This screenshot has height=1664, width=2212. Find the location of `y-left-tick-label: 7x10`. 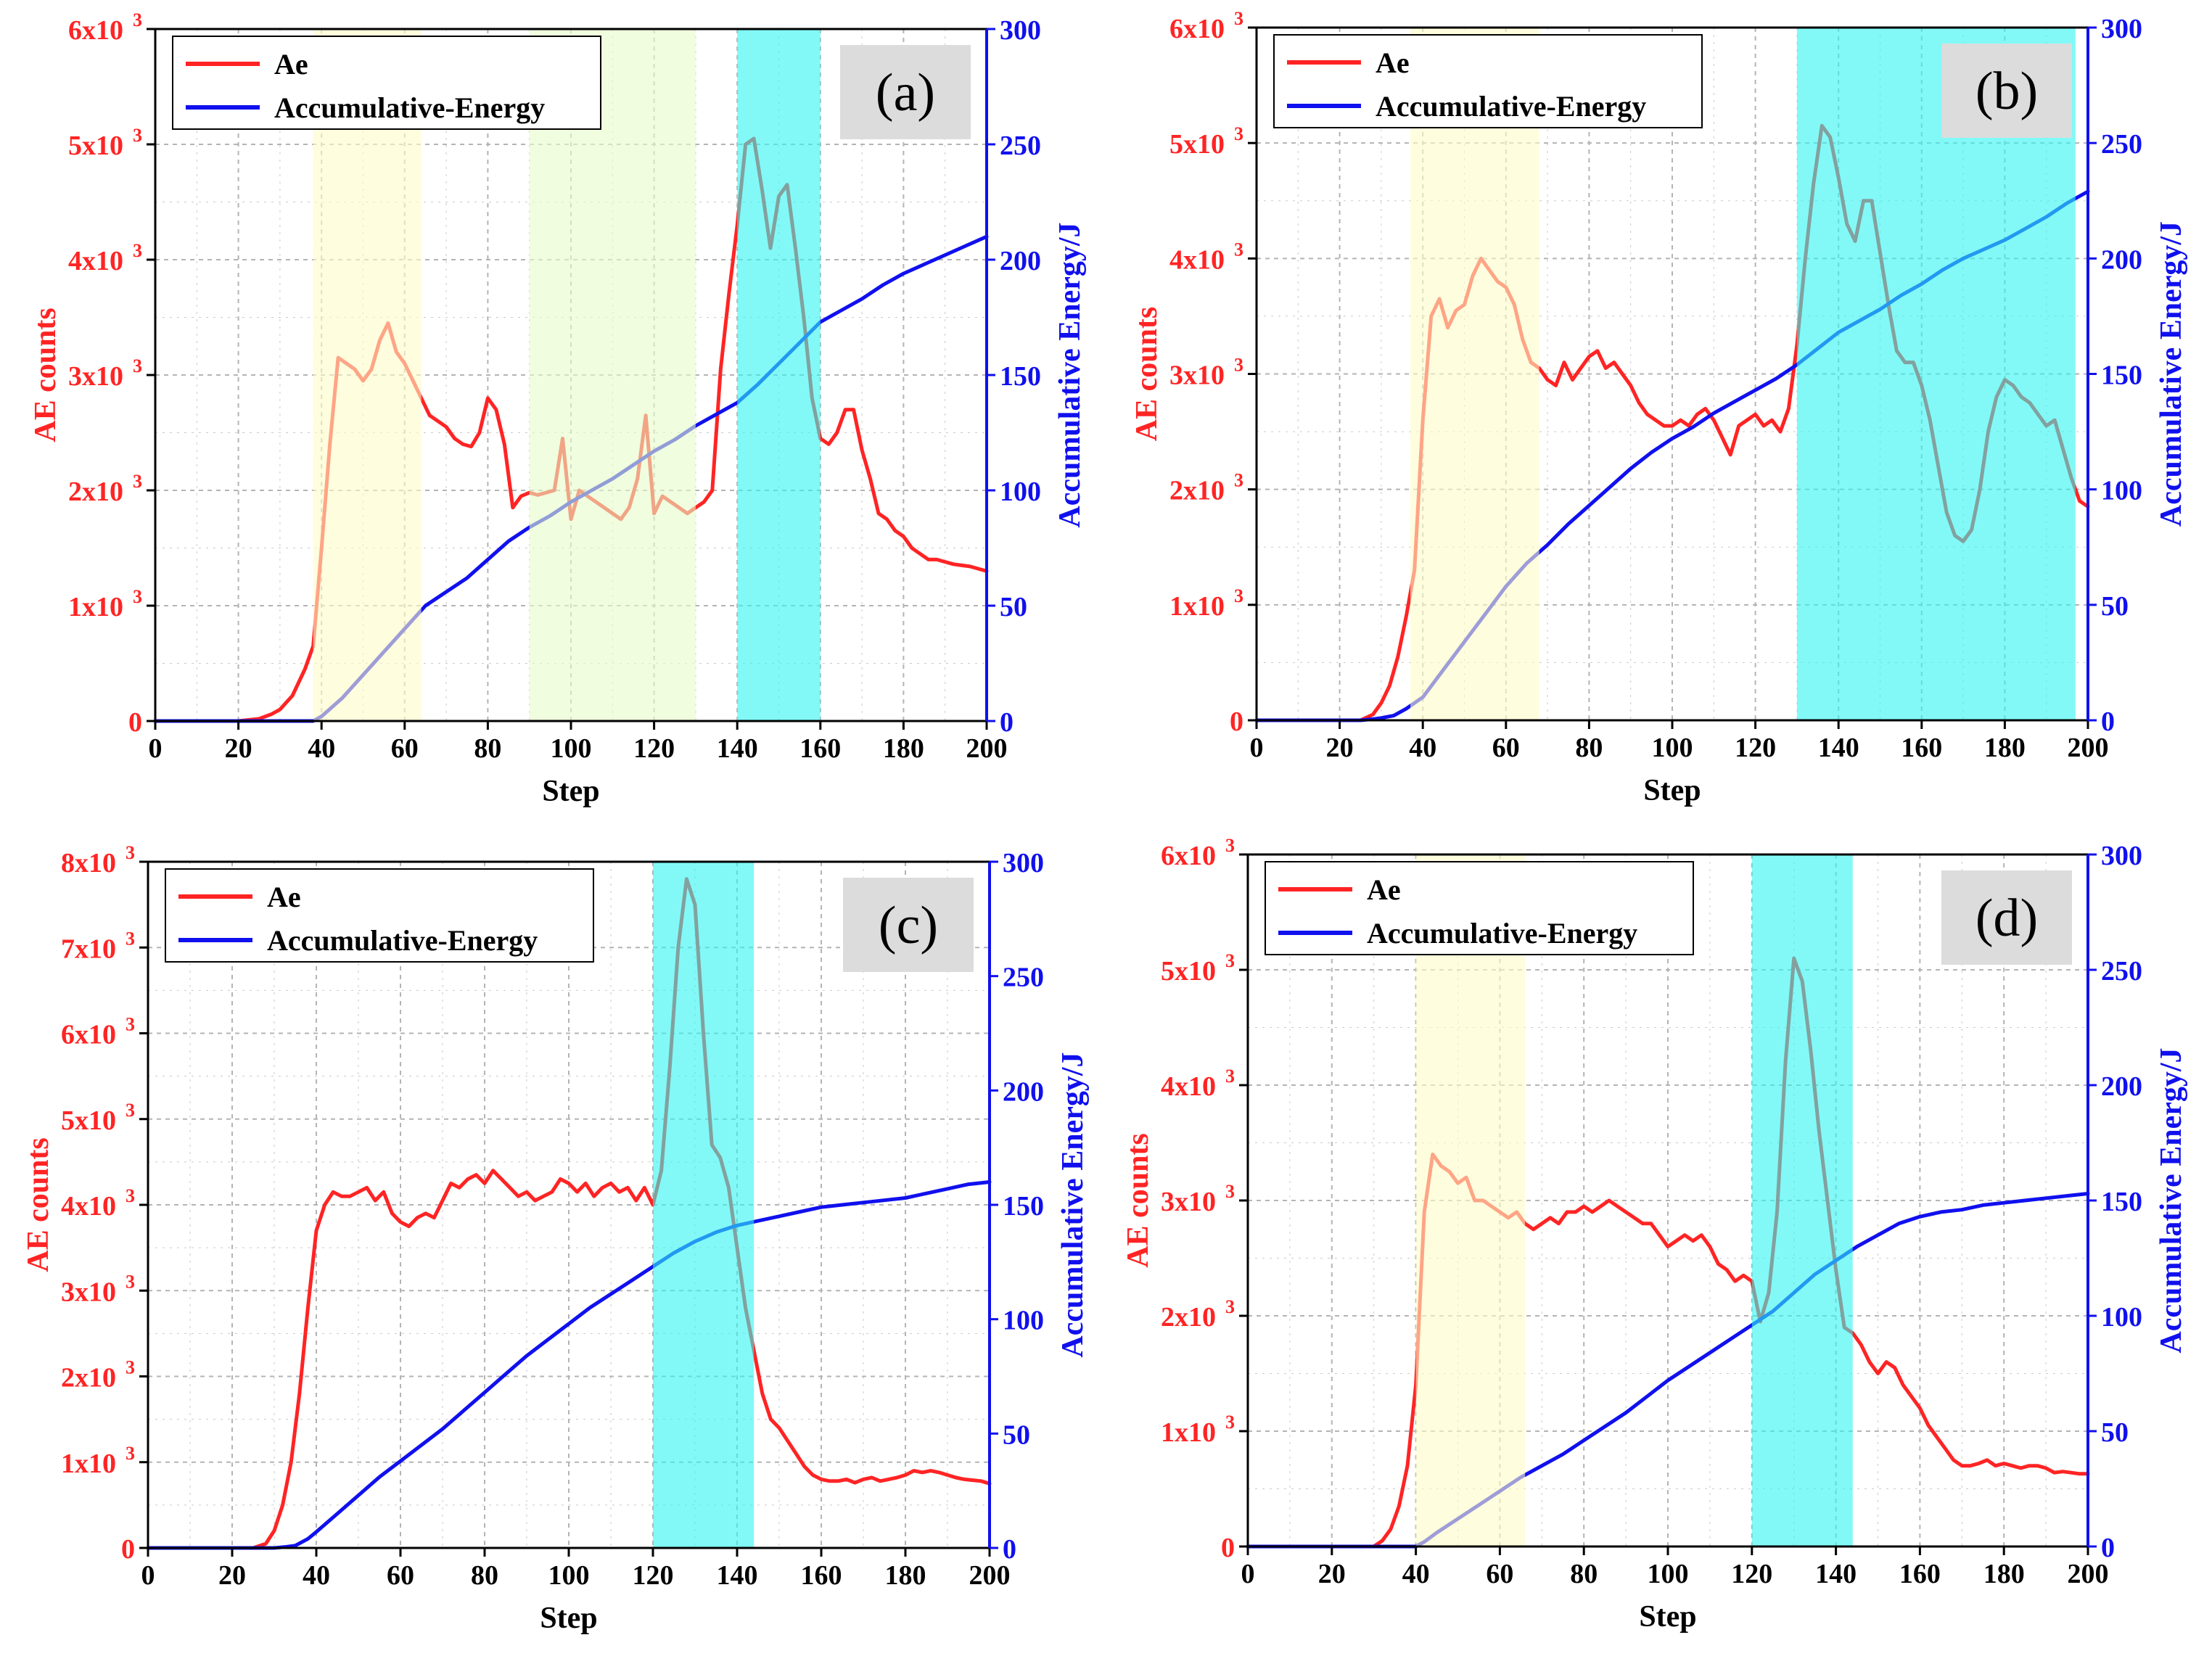

y-left-tick-label: 7x10 is located at coordinates (89, 949).